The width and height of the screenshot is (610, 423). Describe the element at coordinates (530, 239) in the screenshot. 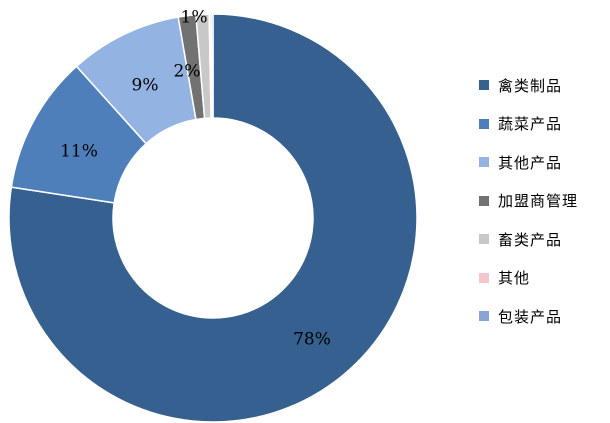

I see `legend-label: 畜类产品` at that location.